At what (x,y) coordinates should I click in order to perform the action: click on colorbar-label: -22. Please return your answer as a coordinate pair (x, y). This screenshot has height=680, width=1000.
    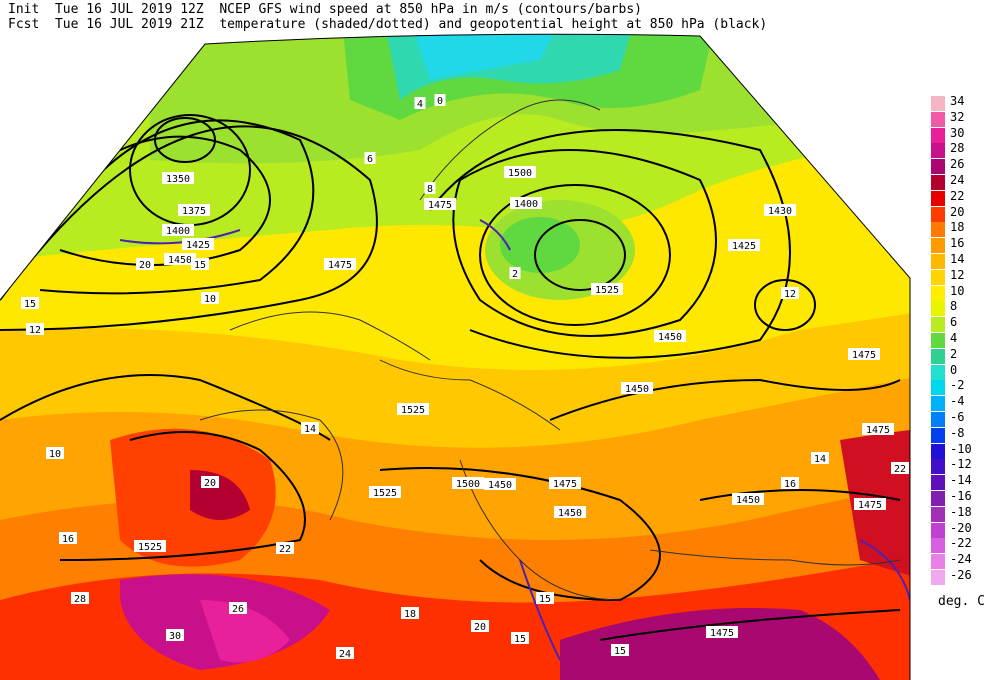
    Looking at the image, I should click on (961, 543).